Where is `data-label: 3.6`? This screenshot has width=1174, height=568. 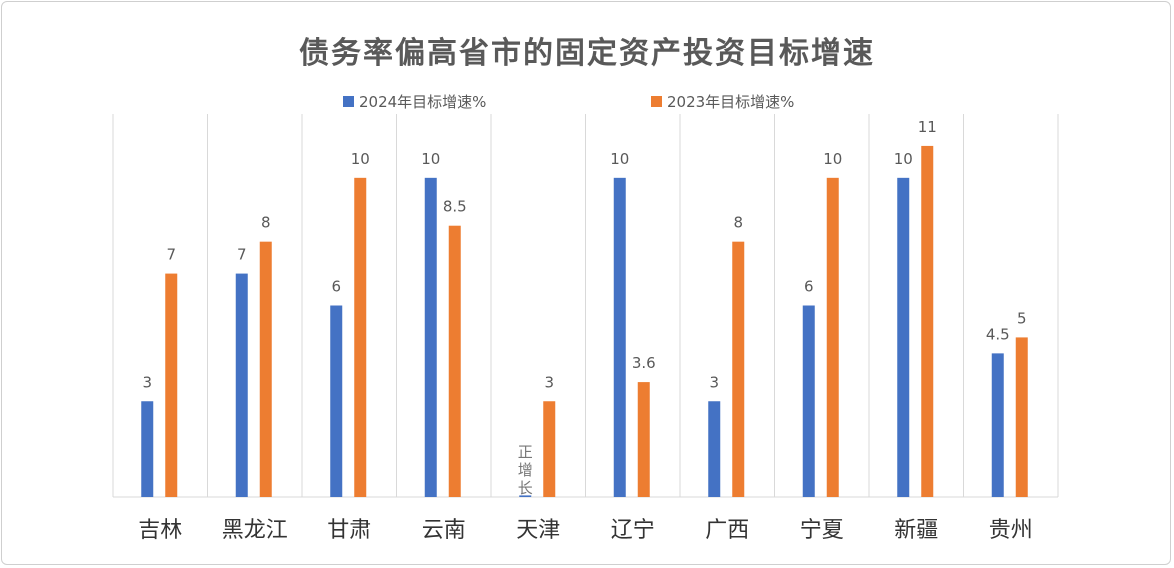
data-label: 3.6 is located at coordinates (644, 363).